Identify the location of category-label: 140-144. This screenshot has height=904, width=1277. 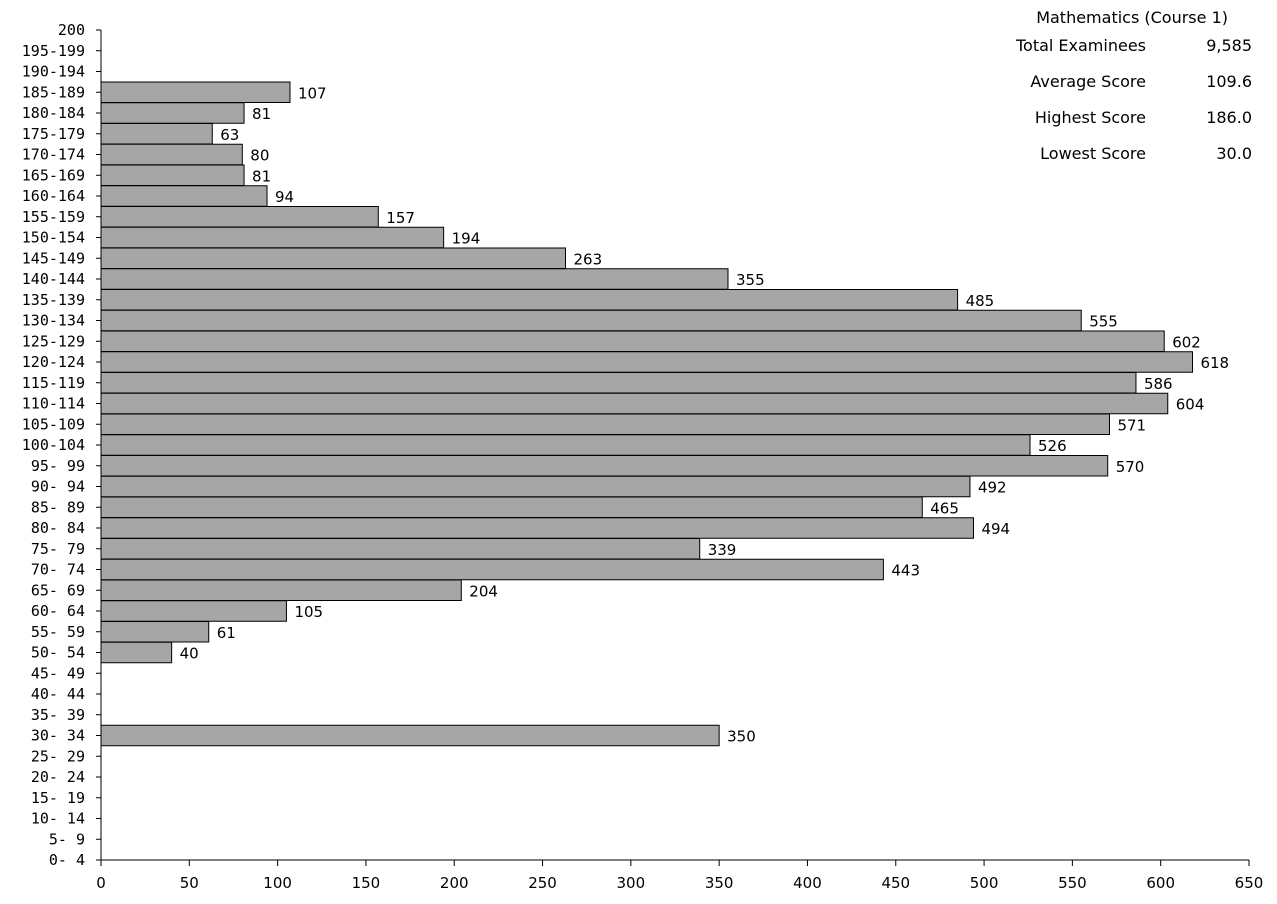
(53, 279).